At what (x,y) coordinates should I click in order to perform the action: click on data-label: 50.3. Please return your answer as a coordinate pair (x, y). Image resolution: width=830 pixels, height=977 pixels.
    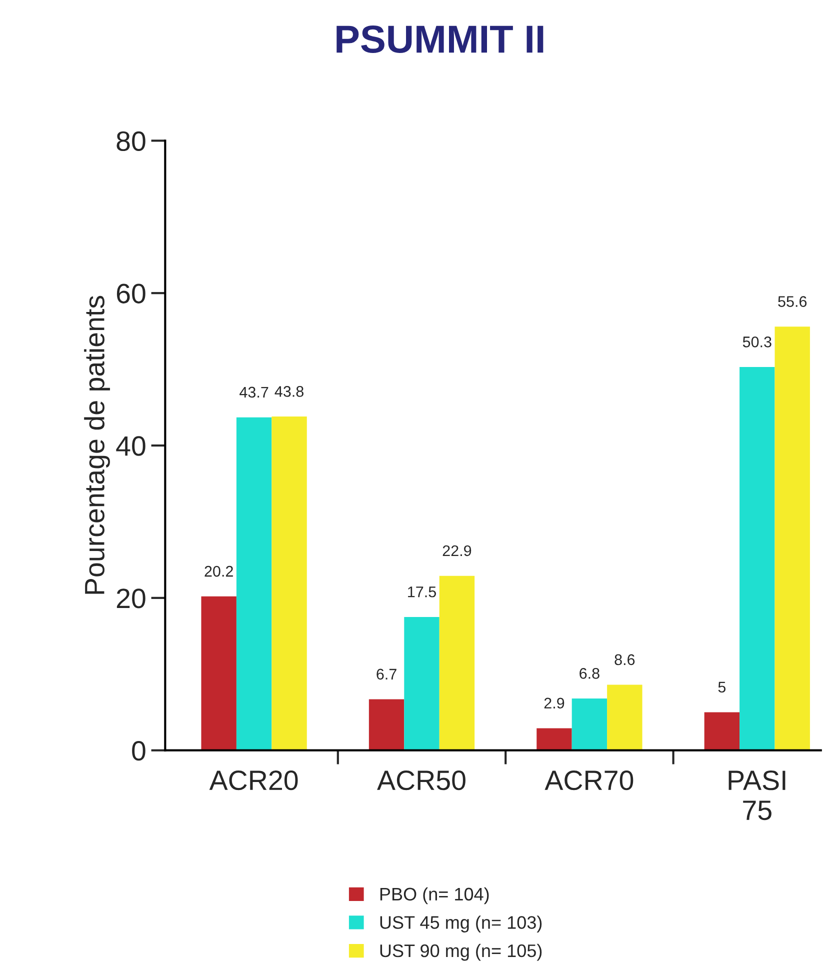
    Looking at the image, I should click on (757, 342).